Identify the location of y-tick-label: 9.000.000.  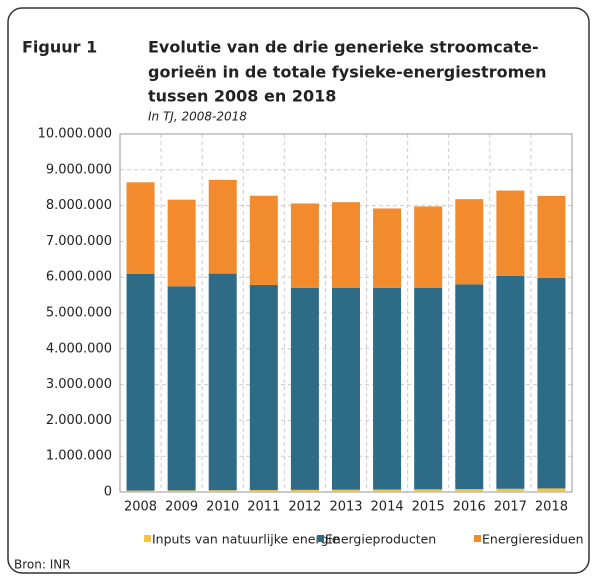
(79, 169).